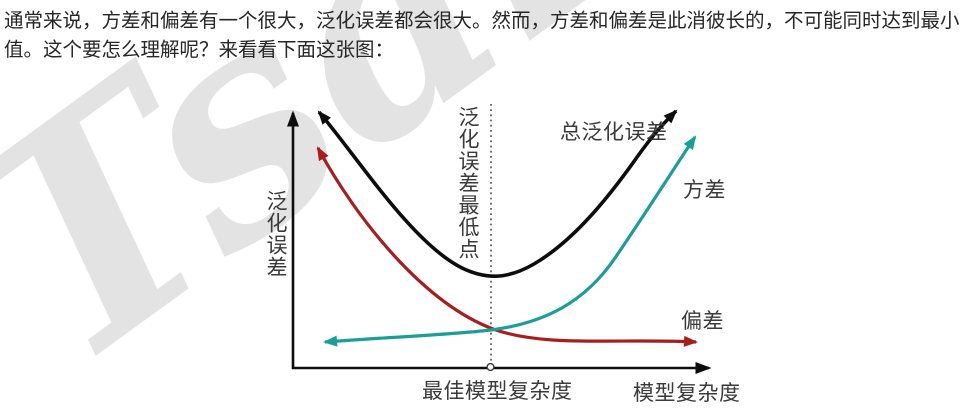  Describe the element at coordinates (687, 393) in the screenshot. I see `x-axis-label: 模型复杂度` at that location.